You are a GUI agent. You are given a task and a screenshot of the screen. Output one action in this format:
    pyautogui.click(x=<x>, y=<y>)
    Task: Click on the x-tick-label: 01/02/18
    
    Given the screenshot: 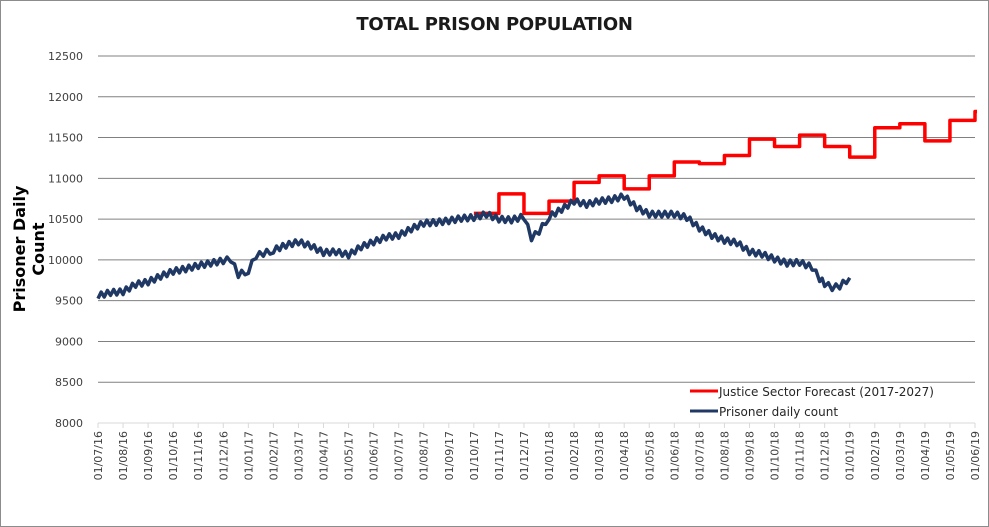 What is the action you would take?
    pyautogui.click(x=574, y=455)
    